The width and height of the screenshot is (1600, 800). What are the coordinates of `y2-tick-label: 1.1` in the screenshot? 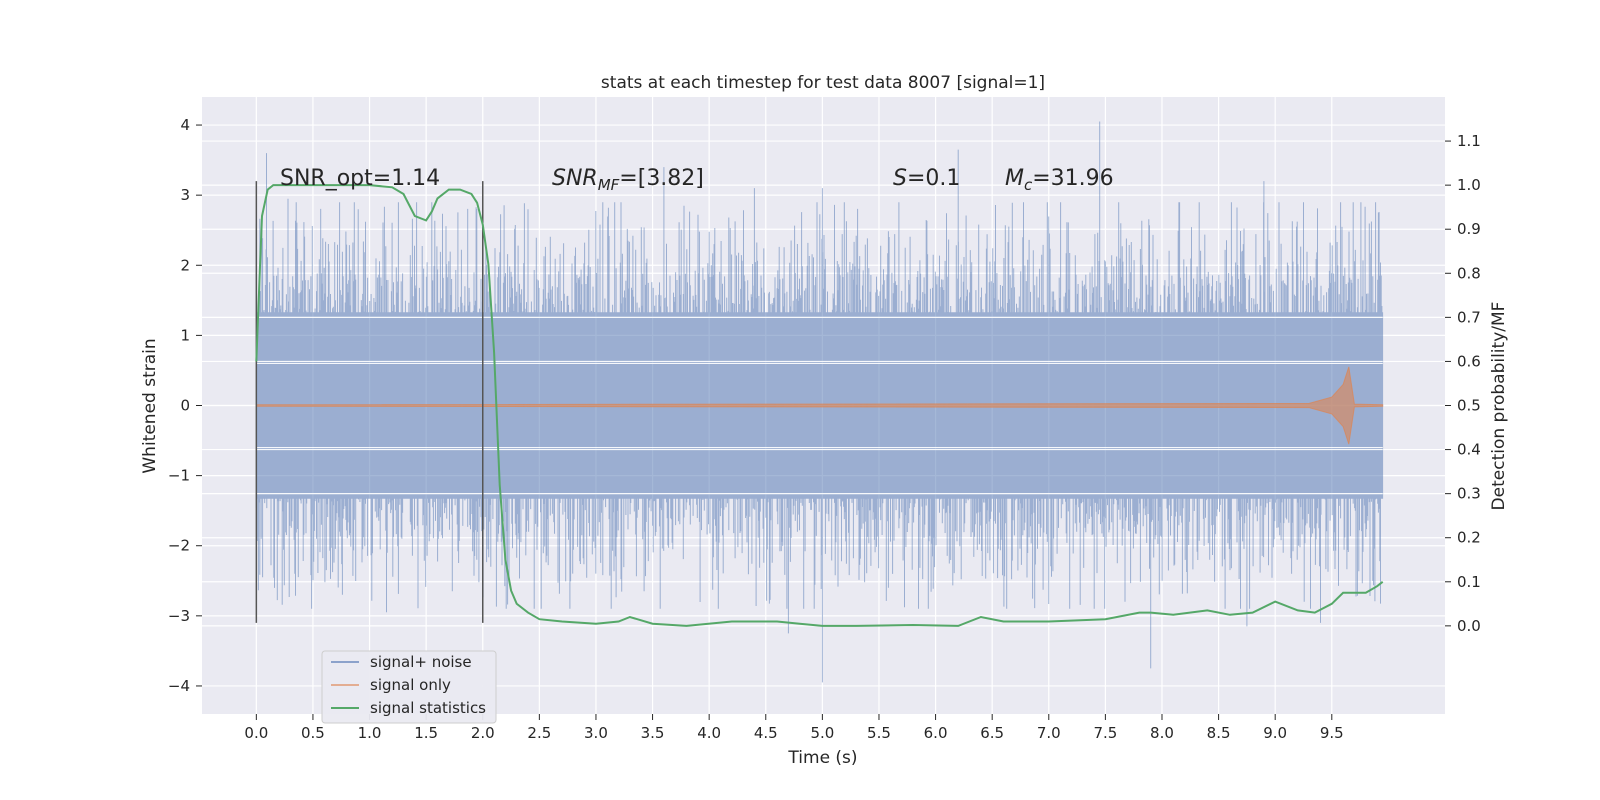 It's located at (1469, 141).